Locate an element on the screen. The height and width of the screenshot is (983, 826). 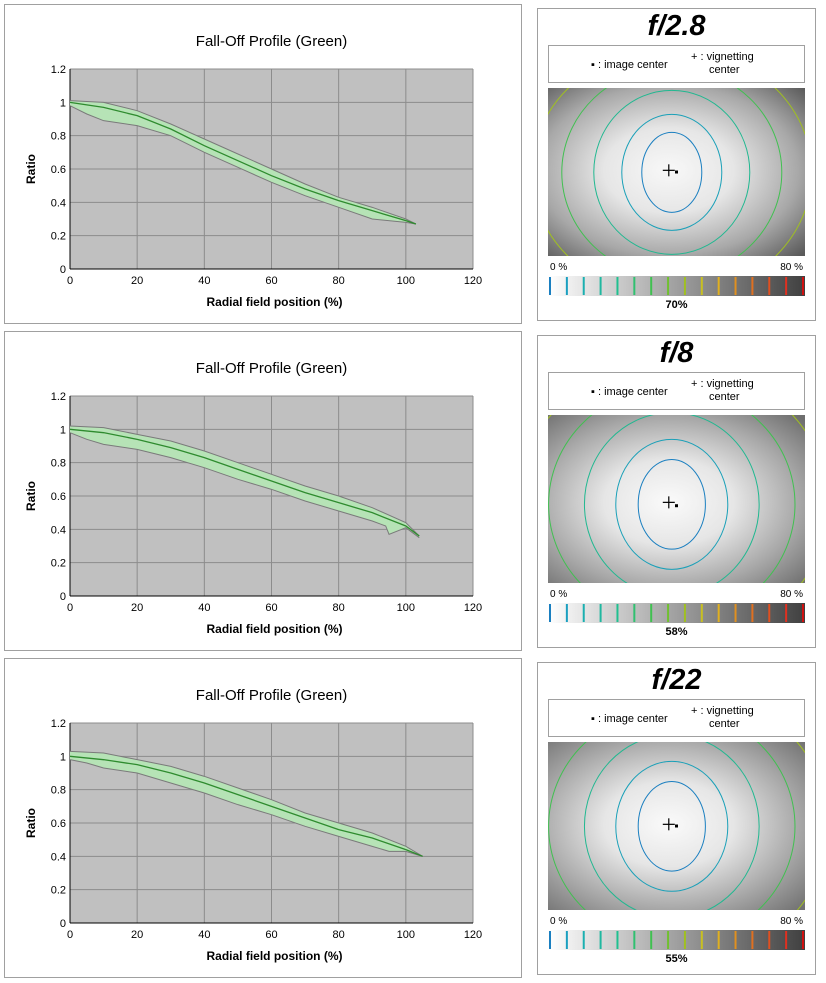
vignetting-percent: 55% is located at coordinates (676, 959).